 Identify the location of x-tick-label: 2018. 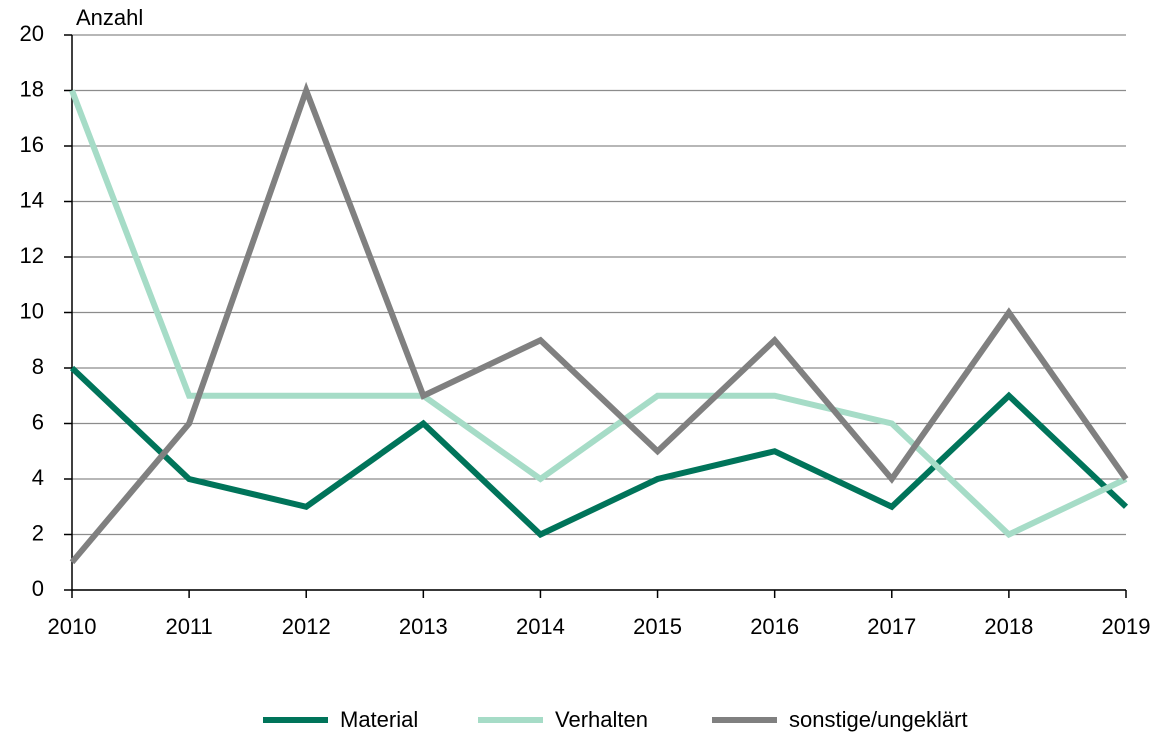
(1008, 626).